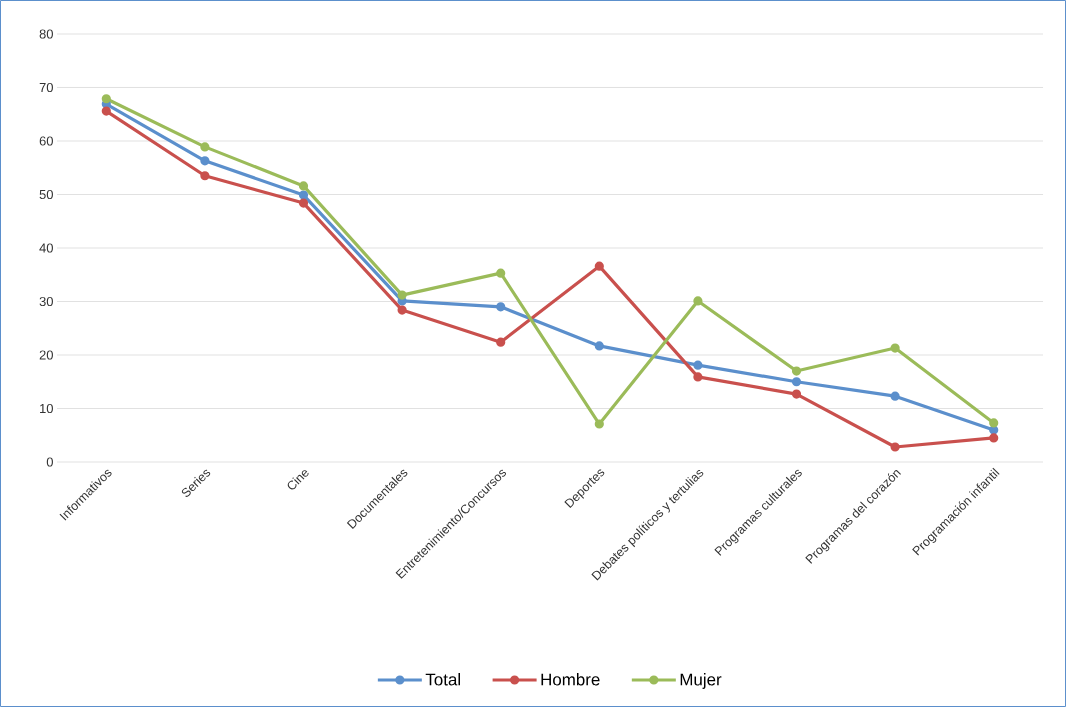 The width and height of the screenshot is (1066, 707). What do you see at coordinates (46, 301) in the screenshot?
I see `y-tick-label: 30` at bounding box center [46, 301].